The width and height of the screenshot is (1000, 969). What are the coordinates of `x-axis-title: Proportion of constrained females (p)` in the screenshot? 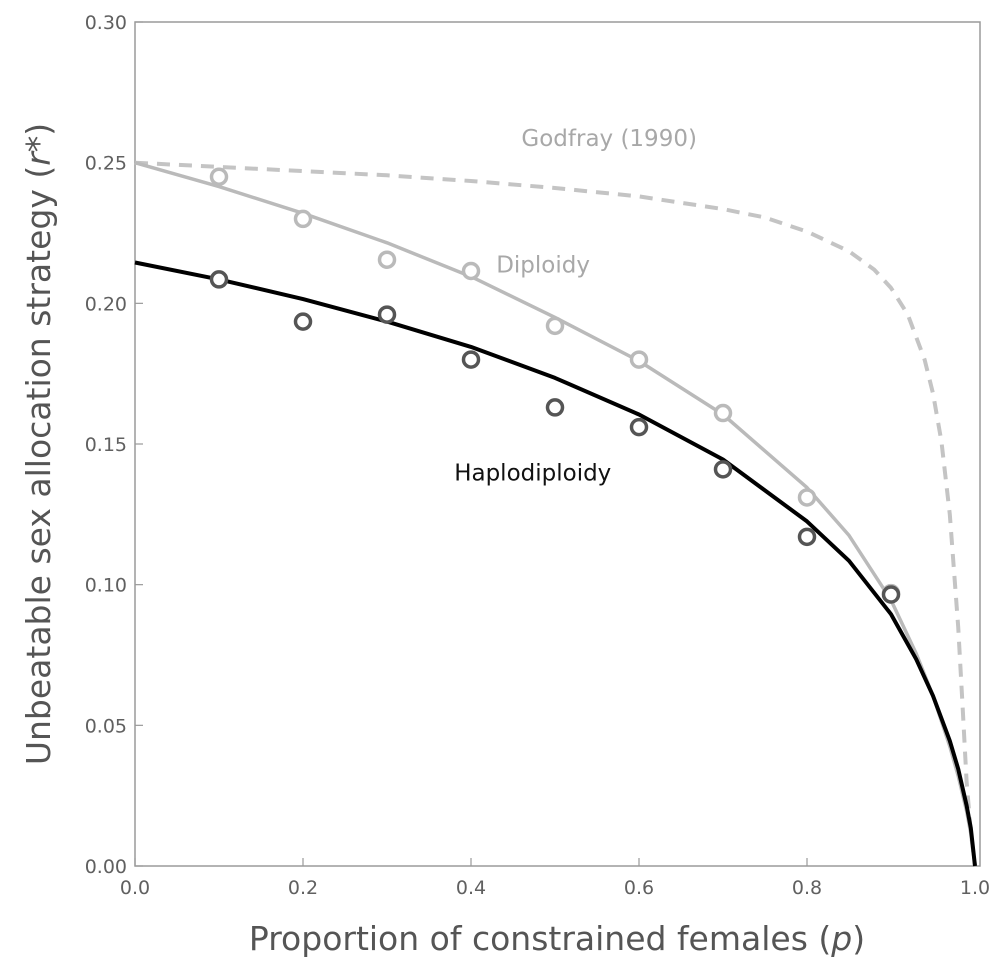 It's located at (557, 938).